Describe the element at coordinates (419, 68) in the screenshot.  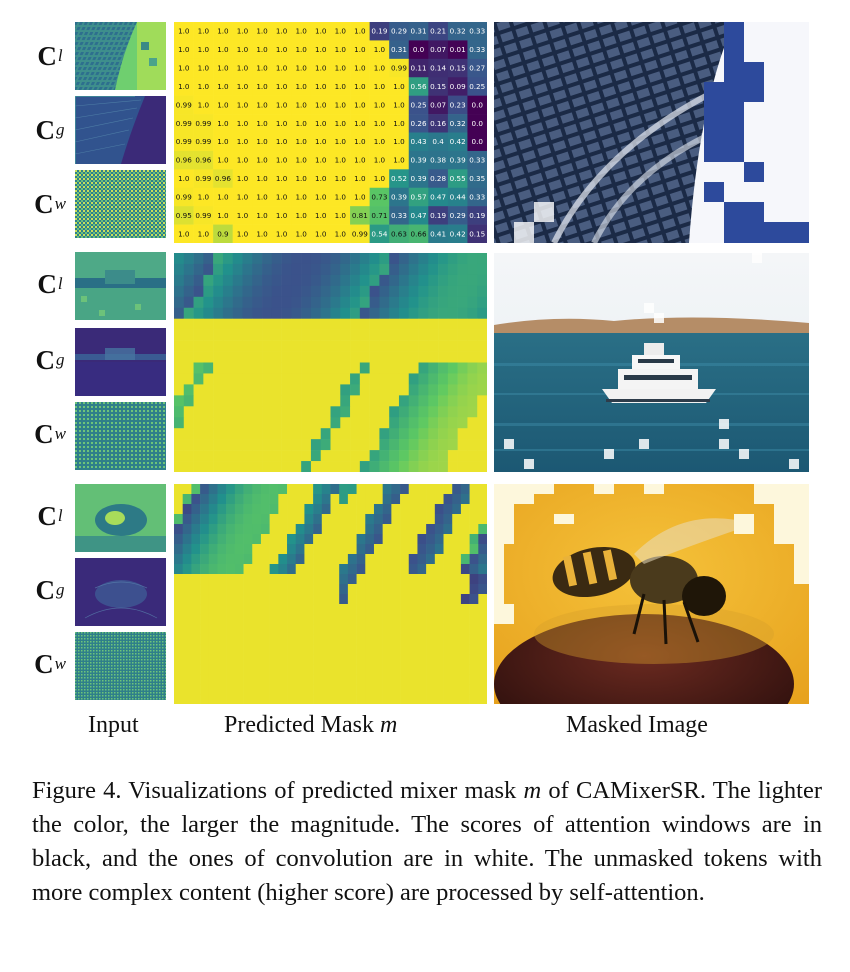
I see `mask-cell-value: 0.11` at that location.